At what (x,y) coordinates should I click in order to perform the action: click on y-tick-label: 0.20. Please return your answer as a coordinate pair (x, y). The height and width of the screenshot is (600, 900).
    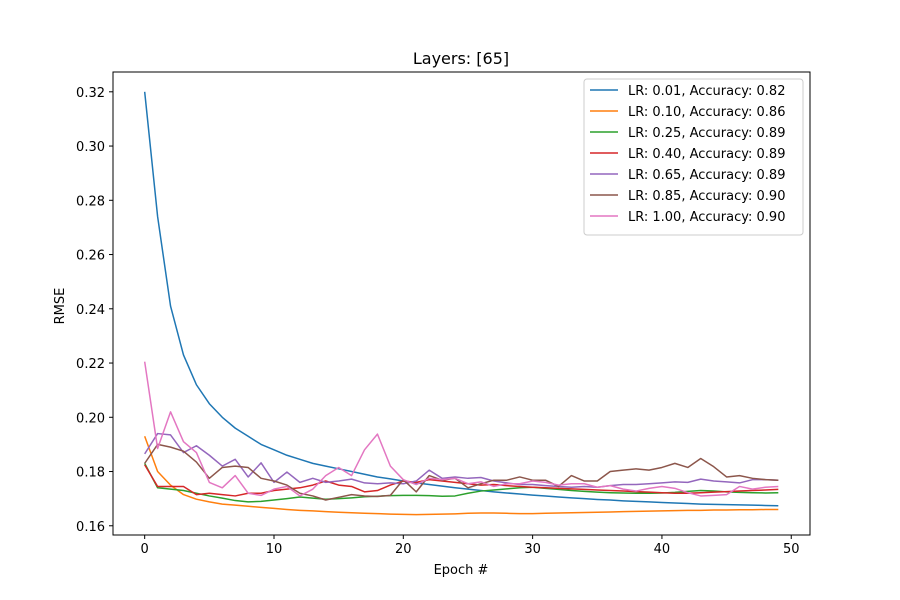
    Looking at the image, I should click on (90, 418).